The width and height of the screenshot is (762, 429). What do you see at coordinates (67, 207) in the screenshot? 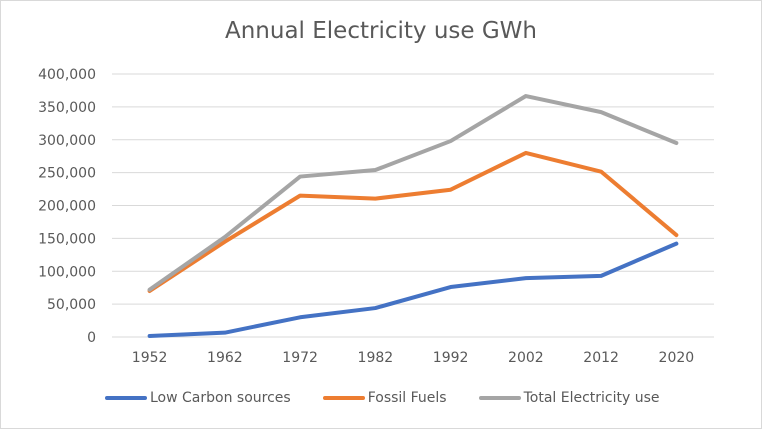
I see `y-tick-label: 200,000` at bounding box center [67, 207].